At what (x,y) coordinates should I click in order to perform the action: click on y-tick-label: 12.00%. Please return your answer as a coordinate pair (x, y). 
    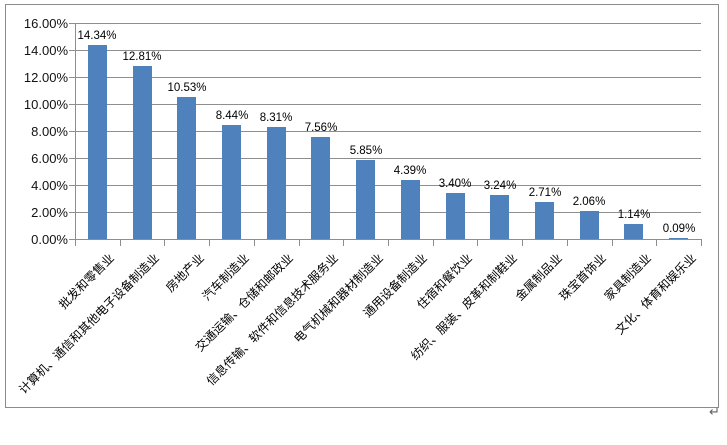
    Looking at the image, I should click on (45, 77).